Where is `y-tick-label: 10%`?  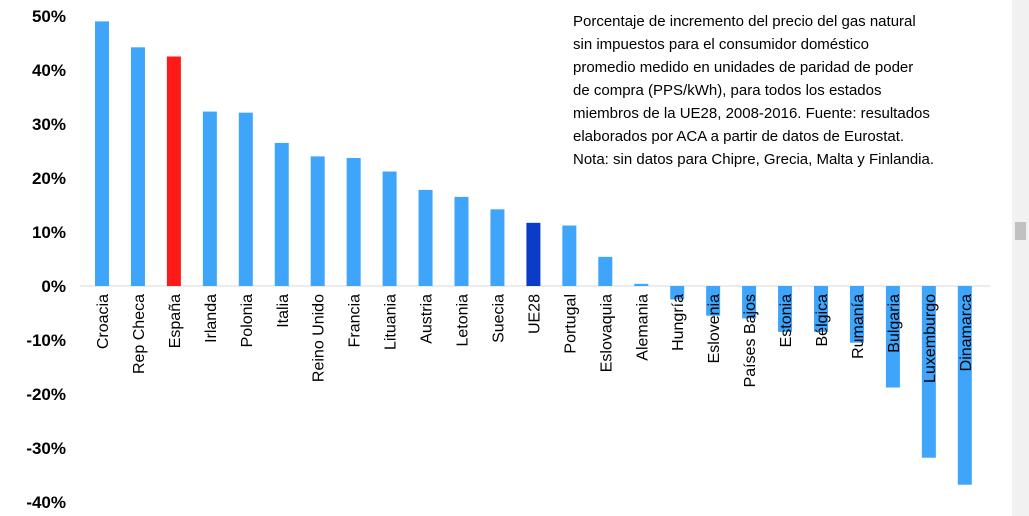
y-tick-label: 10% is located at coordinates (49, 232).